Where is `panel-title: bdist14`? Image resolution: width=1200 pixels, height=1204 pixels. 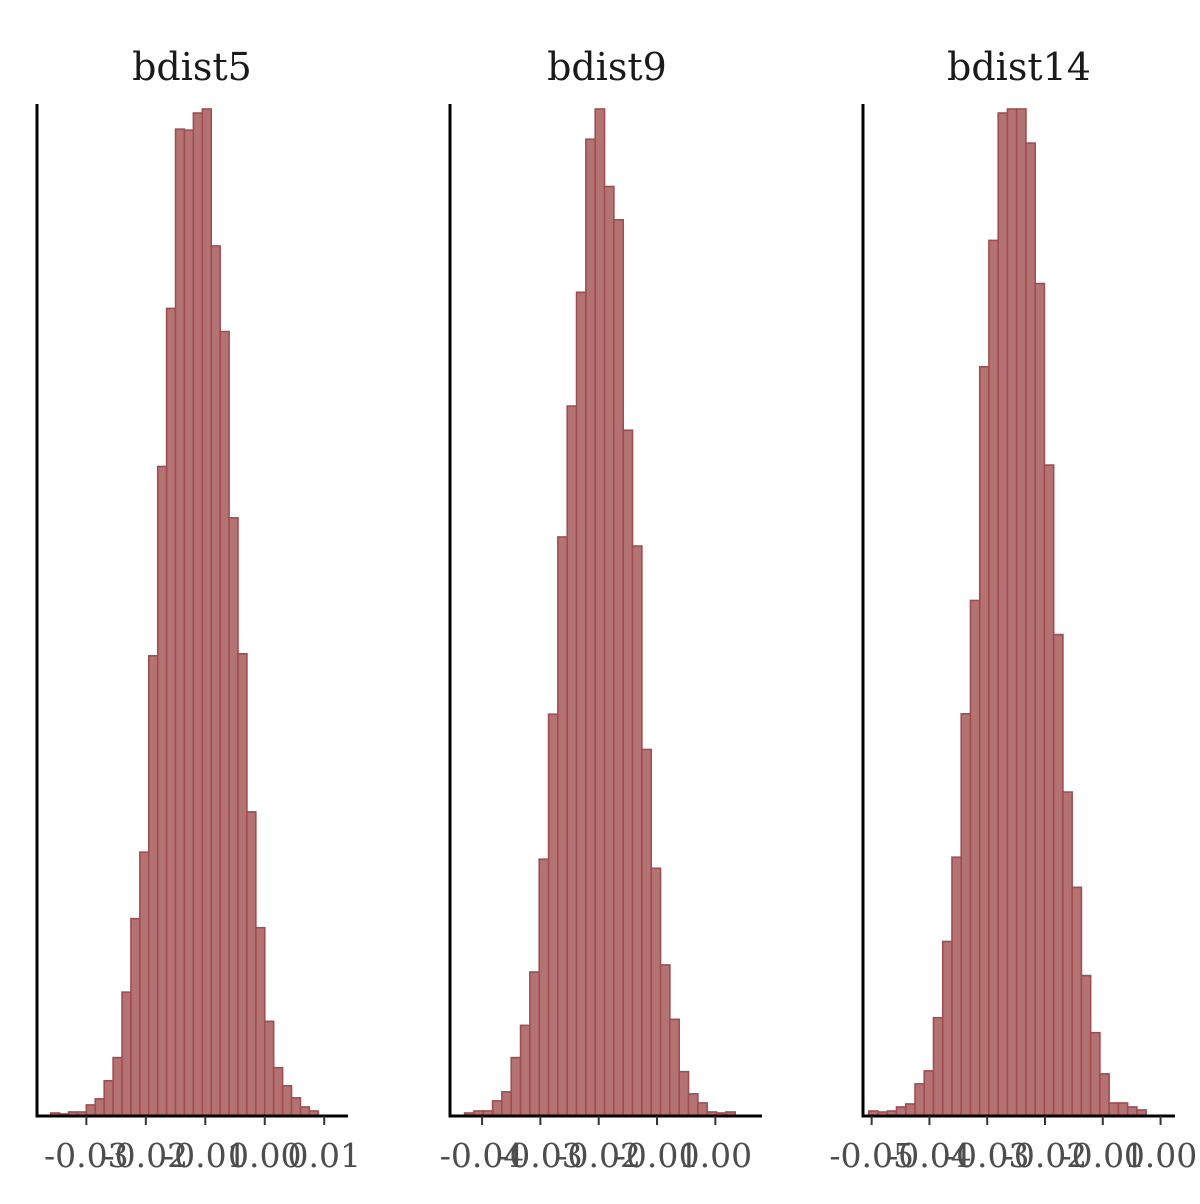
panel-title: bdist14 is located at coordinates (1019, 67).